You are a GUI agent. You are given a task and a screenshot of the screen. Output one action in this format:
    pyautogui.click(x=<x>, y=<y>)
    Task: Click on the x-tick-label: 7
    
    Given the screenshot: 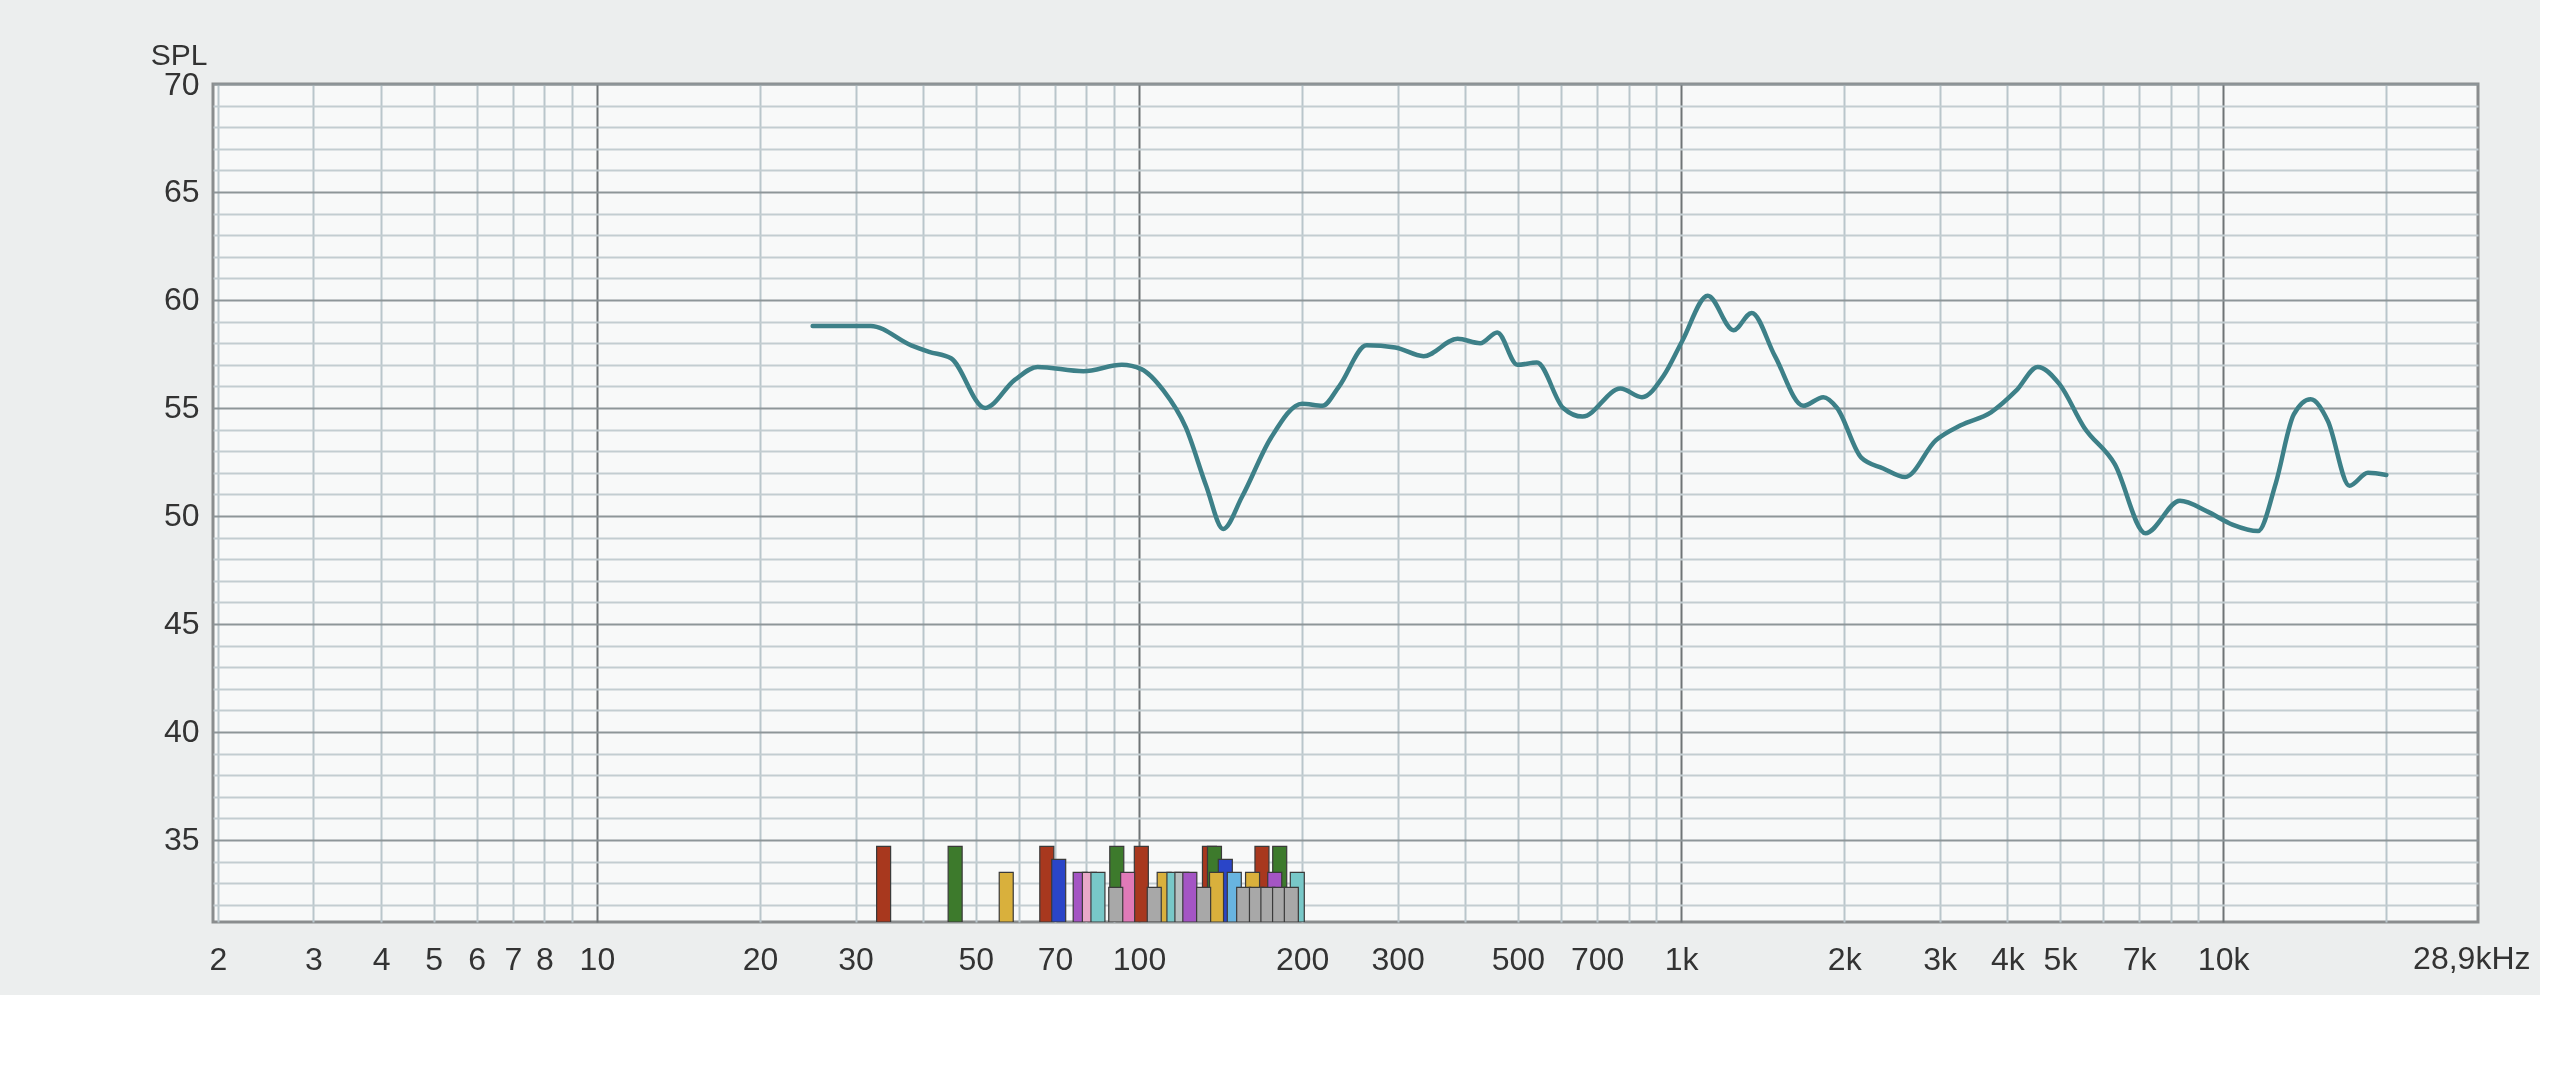 What is the action you would take?
    pyautogui.click(x=513, y=958)
    